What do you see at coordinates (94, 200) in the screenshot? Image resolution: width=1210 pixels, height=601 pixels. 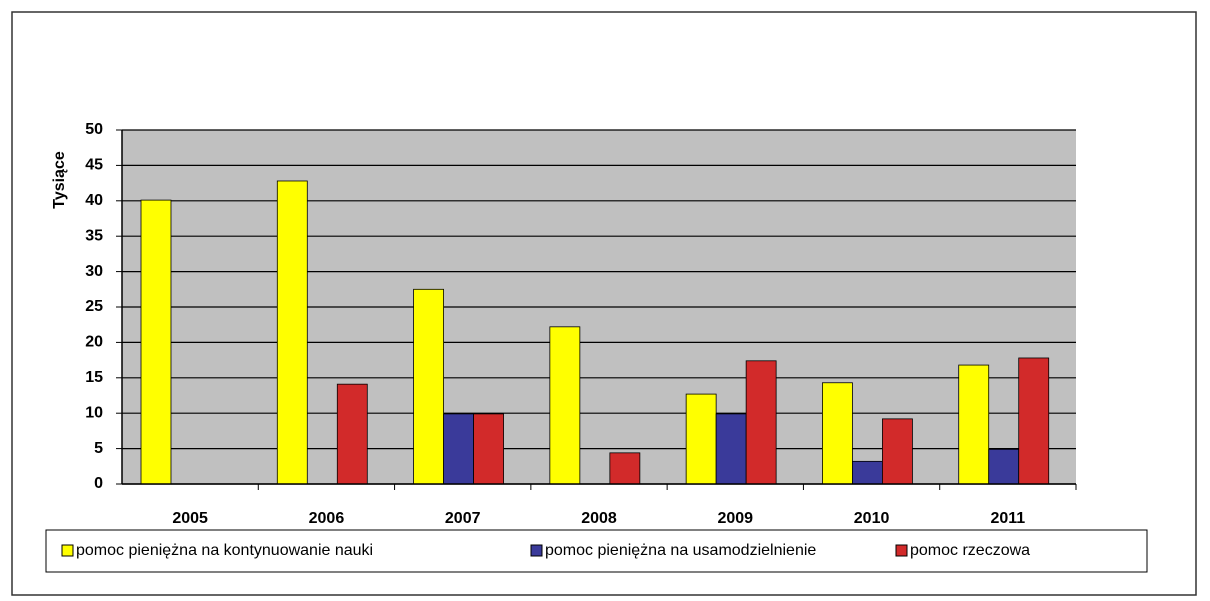 I see `y-tick-label: 40` at bounding box center [94, 200].